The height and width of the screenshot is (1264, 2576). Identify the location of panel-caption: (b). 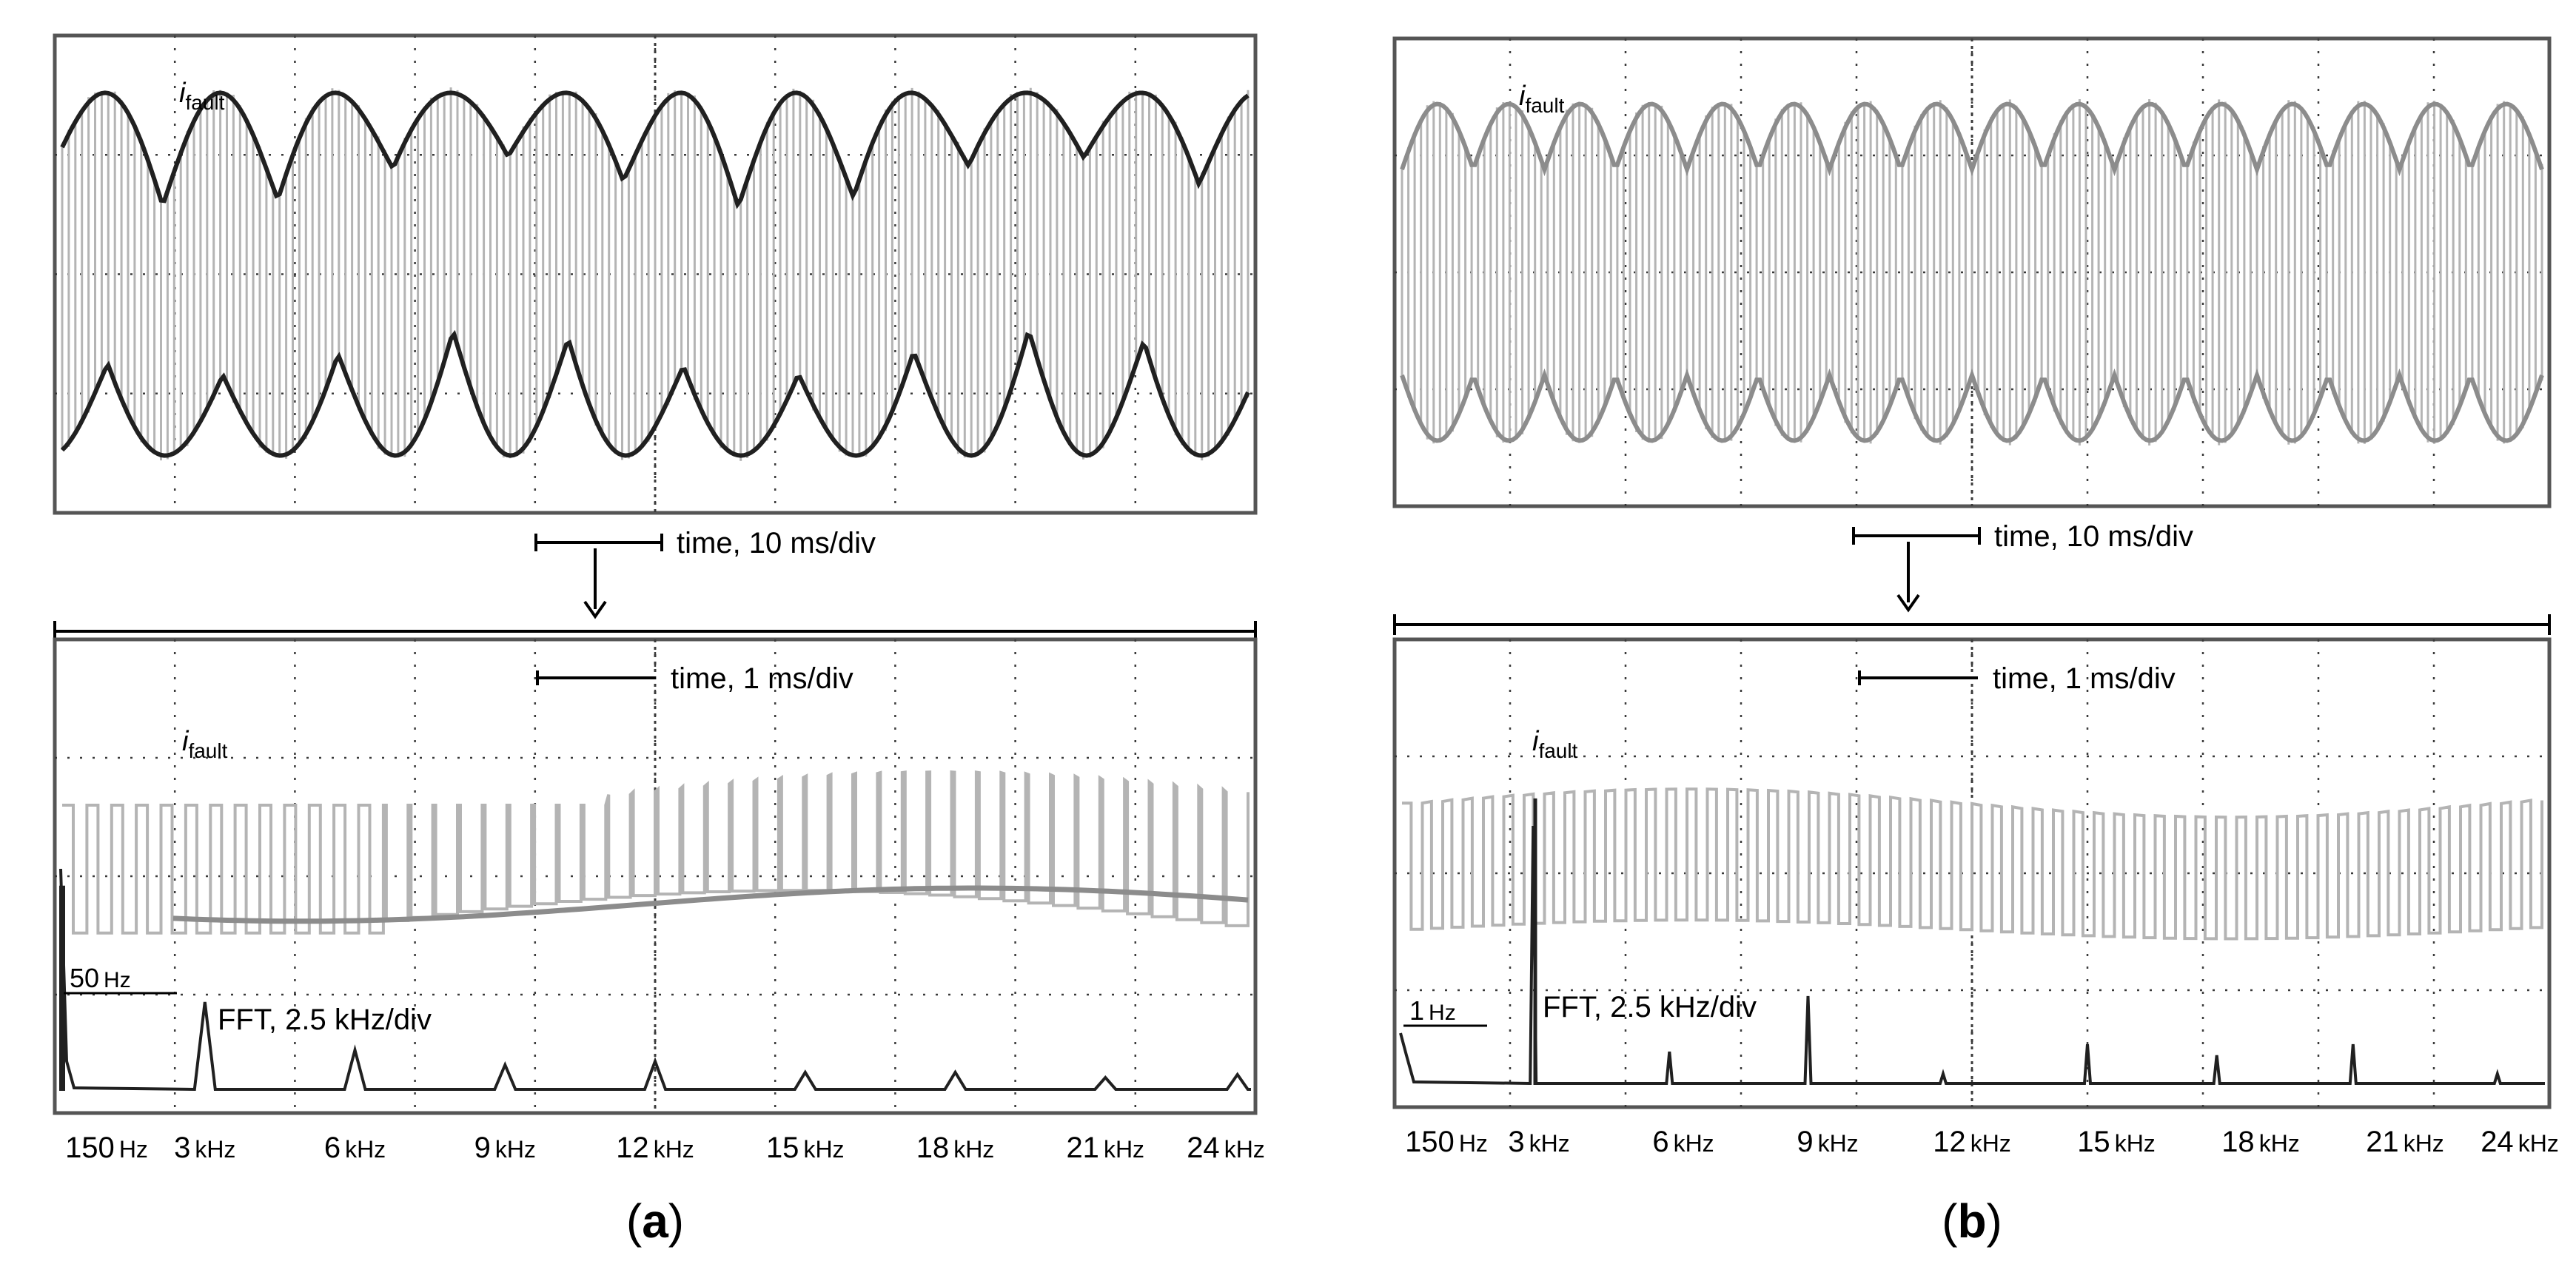
(1972, 1221).